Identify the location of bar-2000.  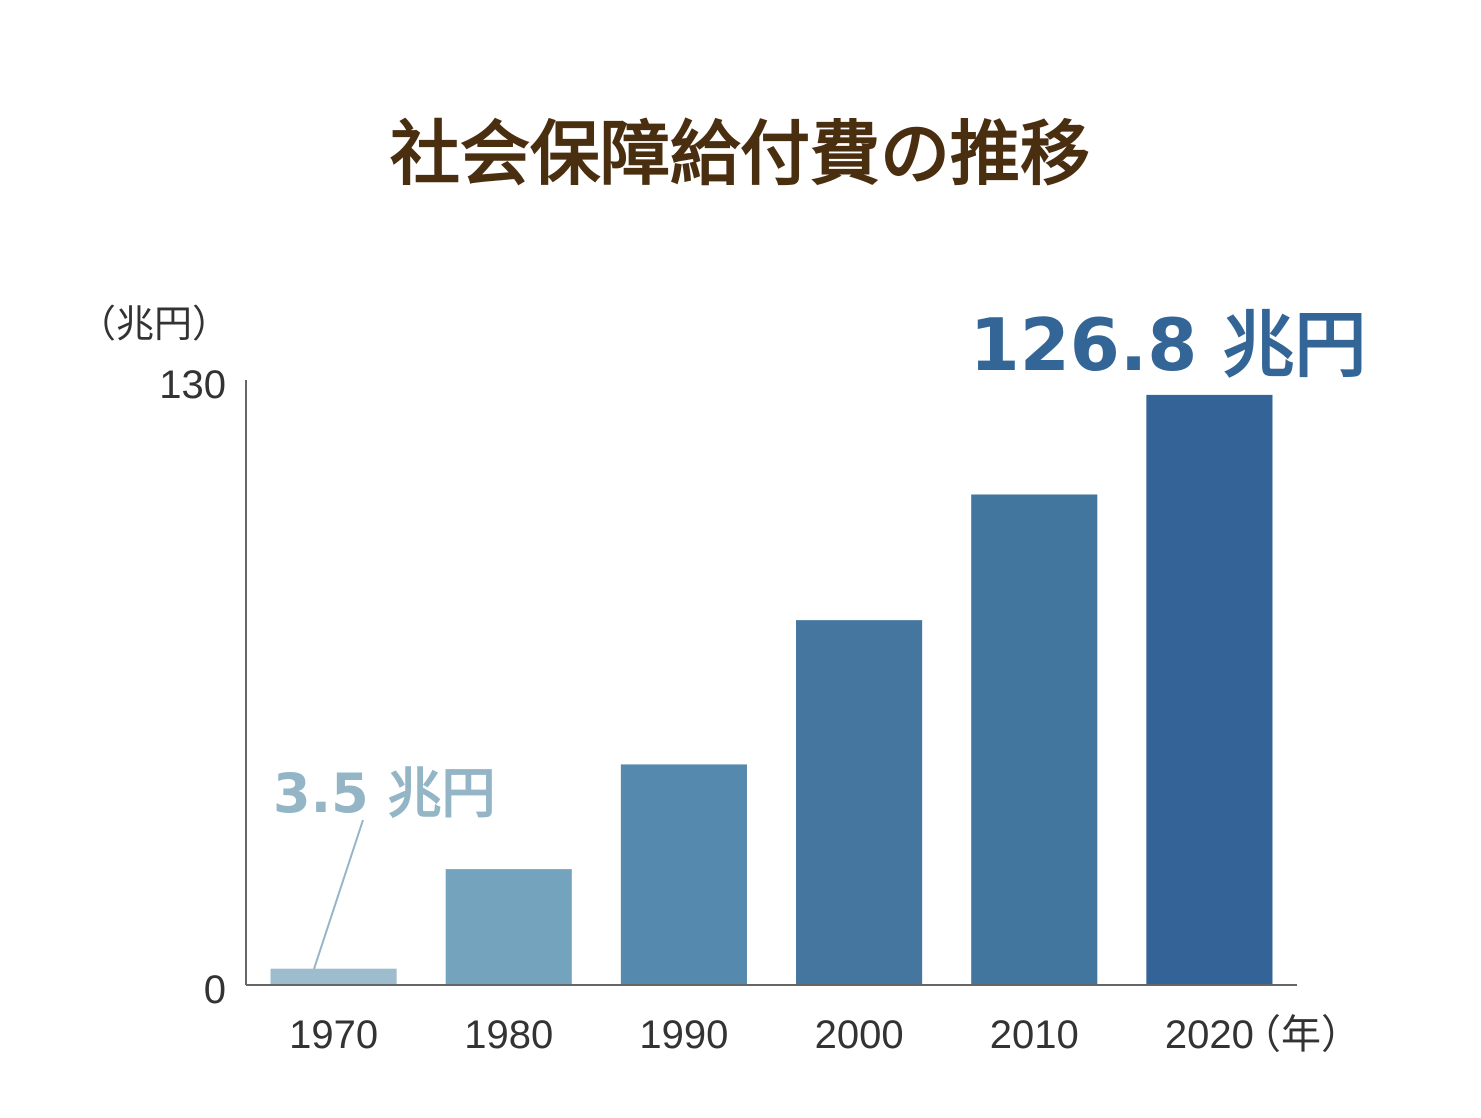
(859, 802).